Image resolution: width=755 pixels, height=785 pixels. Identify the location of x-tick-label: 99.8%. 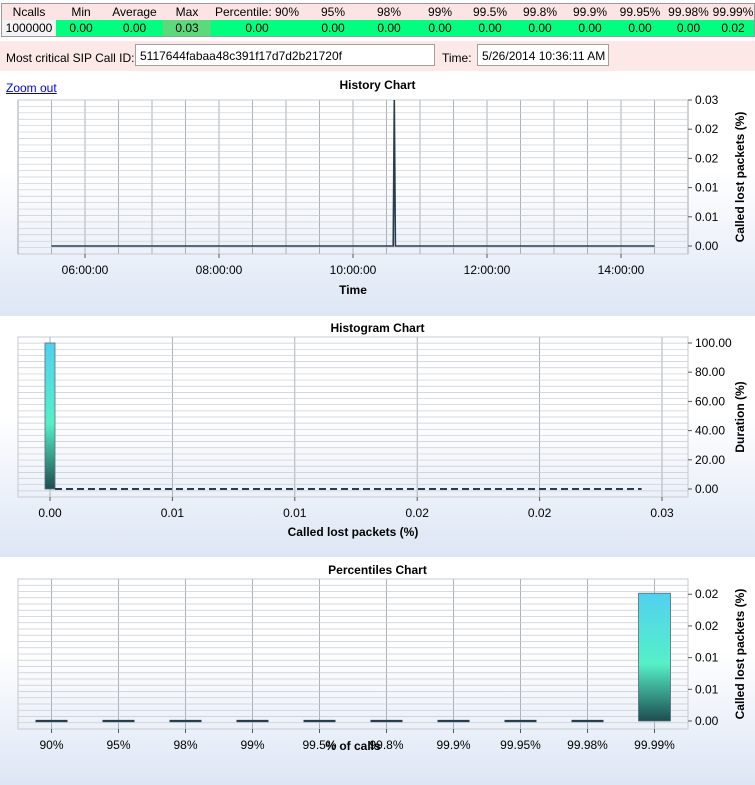
(386, 745).